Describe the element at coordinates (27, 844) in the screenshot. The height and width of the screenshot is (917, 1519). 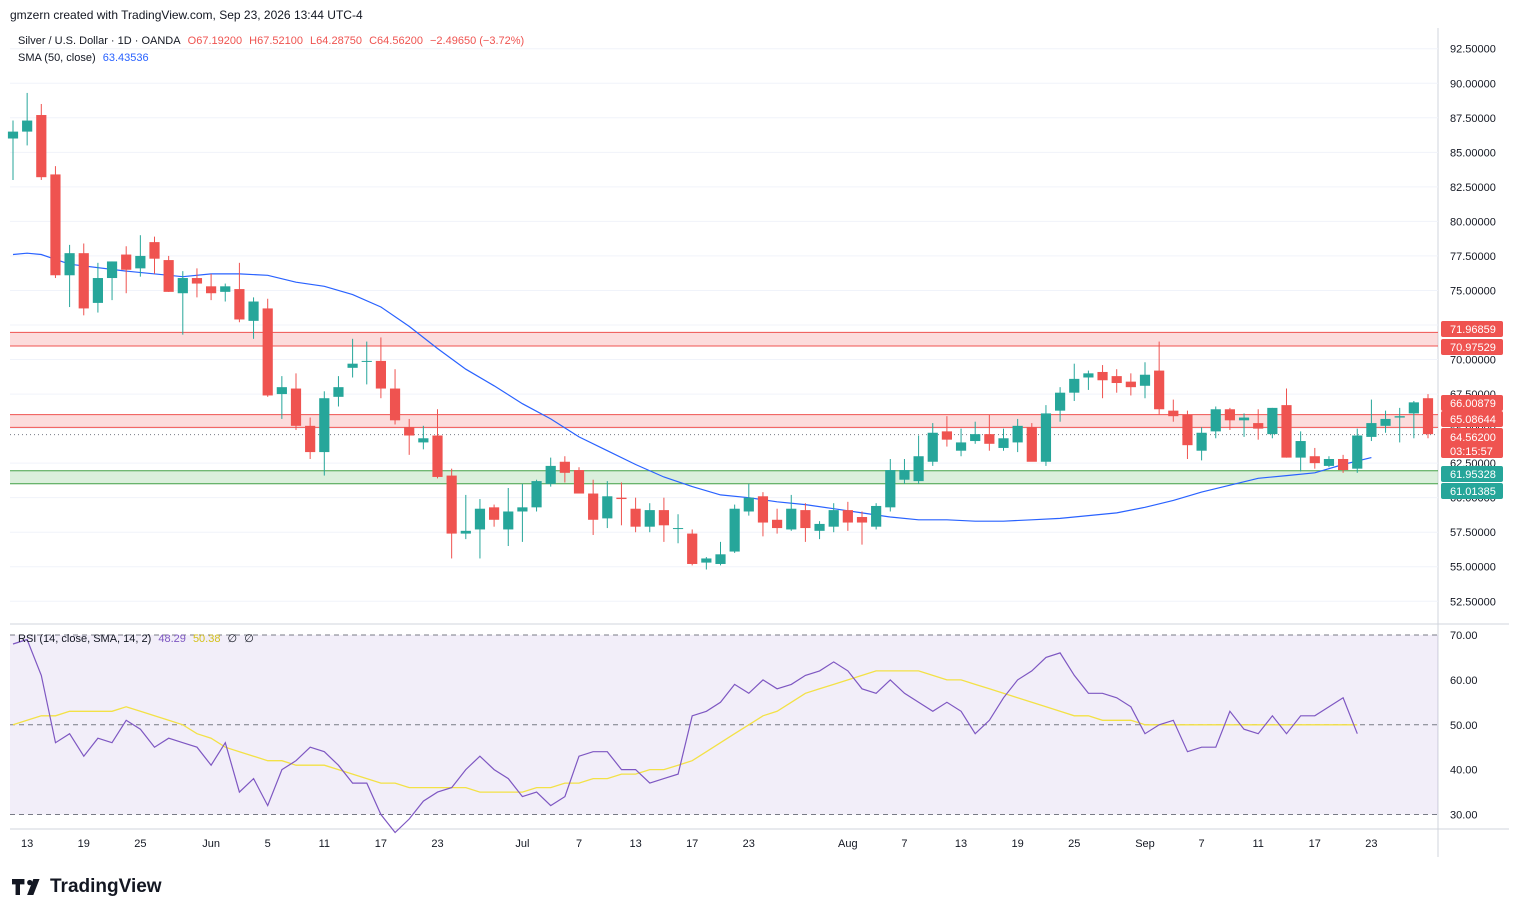
I see `time-tick-label: 13` at that location.